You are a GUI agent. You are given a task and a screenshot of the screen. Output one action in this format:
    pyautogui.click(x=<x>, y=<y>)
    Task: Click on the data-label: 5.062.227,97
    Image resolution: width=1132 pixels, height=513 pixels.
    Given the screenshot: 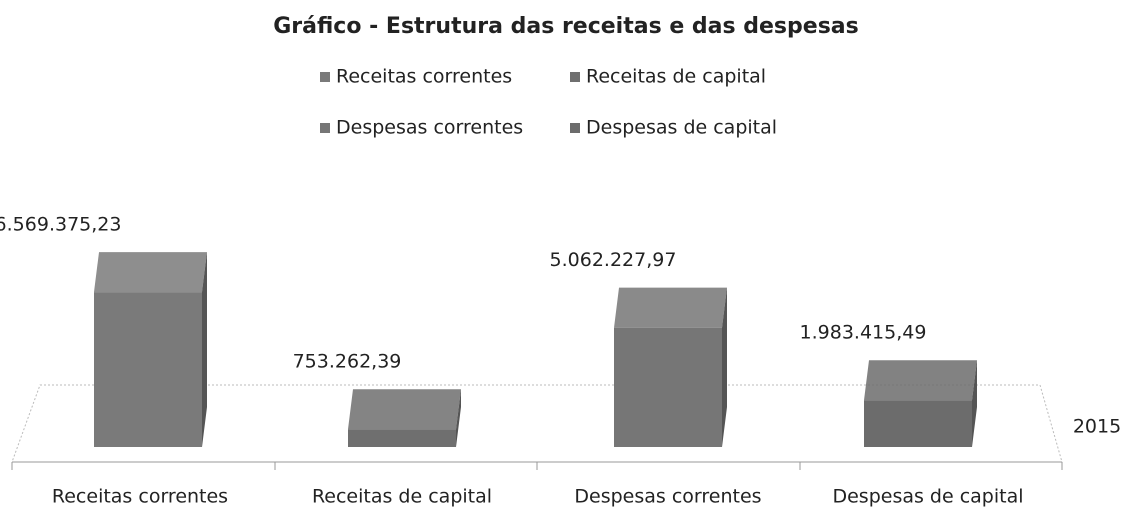 What is the action you would take?
    pyautogui.click(x=613, y=260)
    